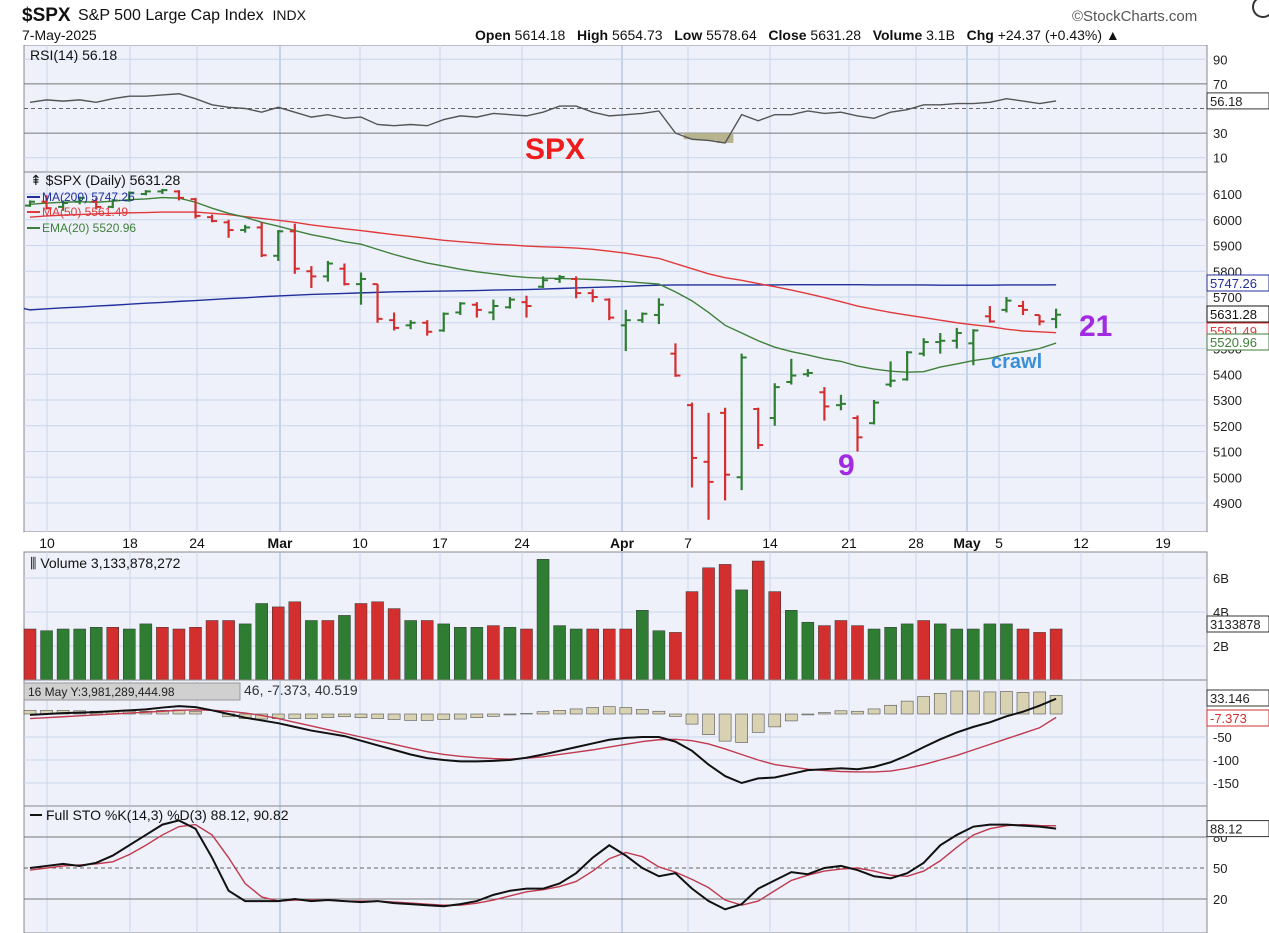 Image resolution: width=1269 pixels, height=933 pixels. I want to click on last-value-label: 5747.26, so click(1233, 283).